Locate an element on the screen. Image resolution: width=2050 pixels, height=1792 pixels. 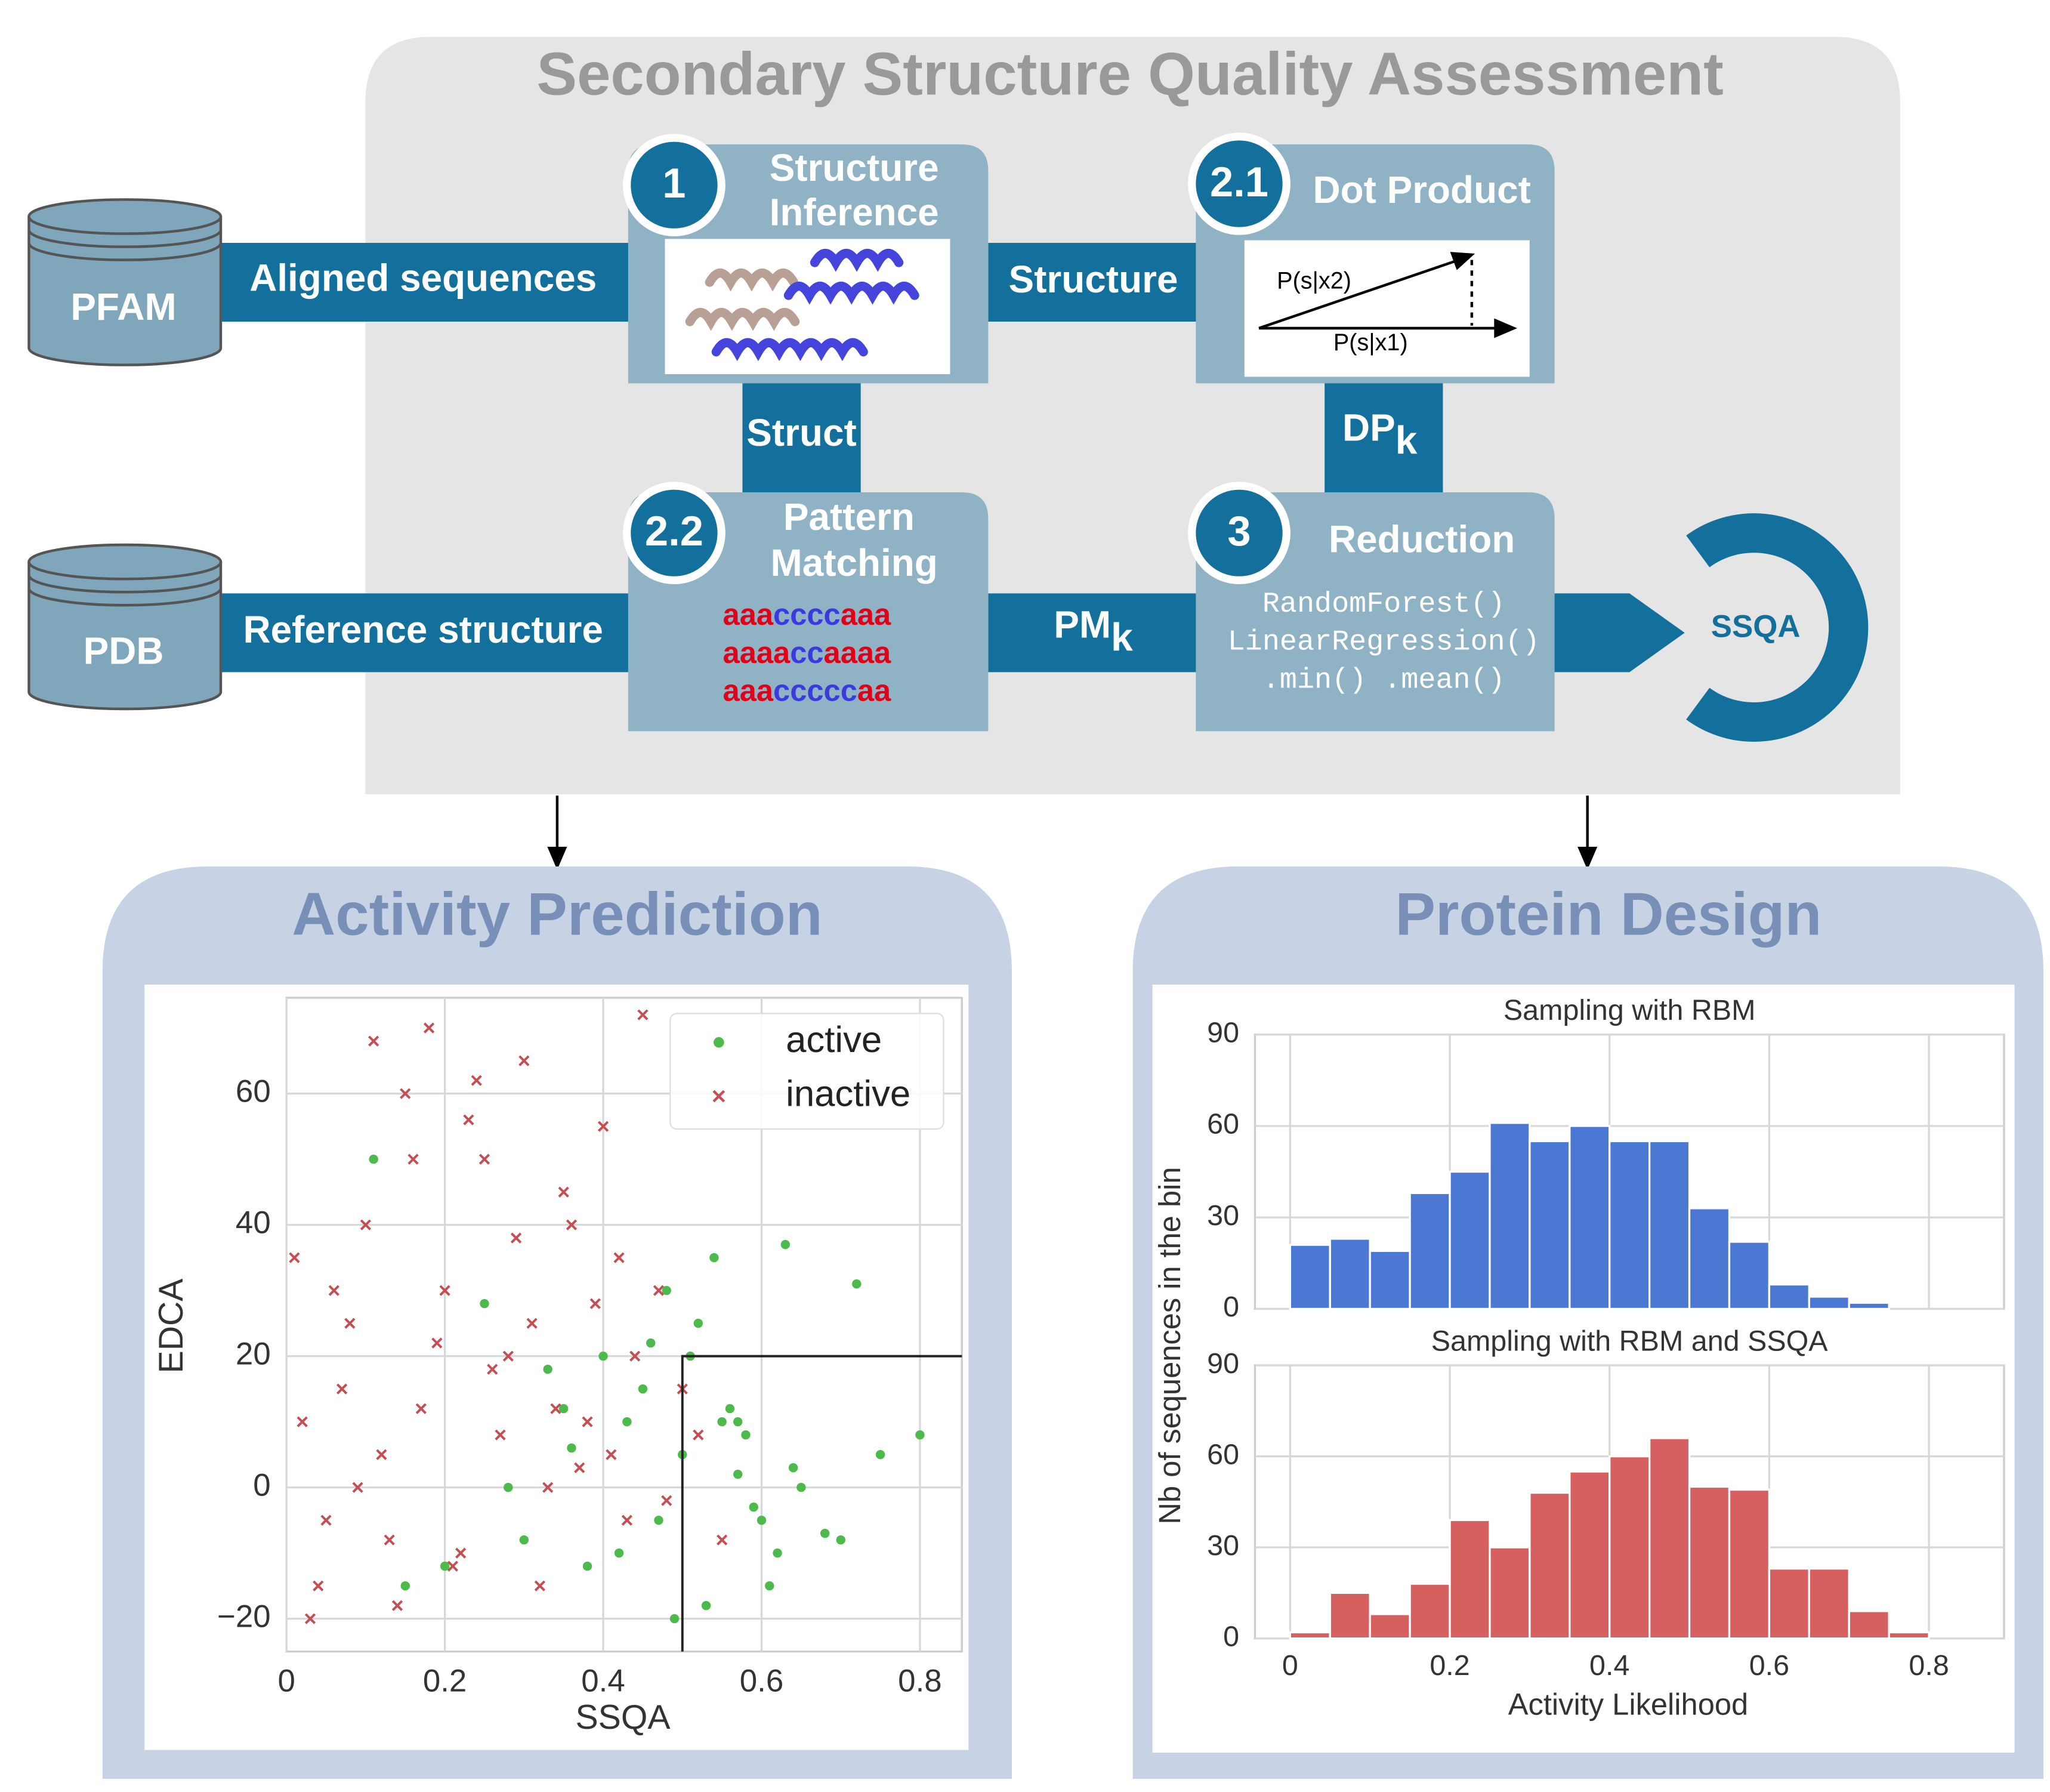
vector-panel is located at coordinates (1387, 308).